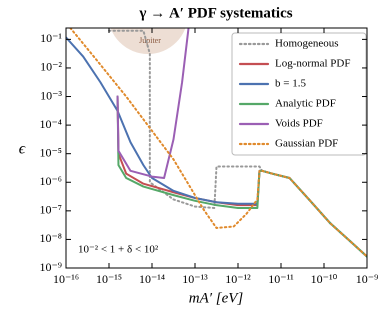 The image size is (391, 317). I want to click on y-tick-label: 10⁻⁴, so click(50, 124).